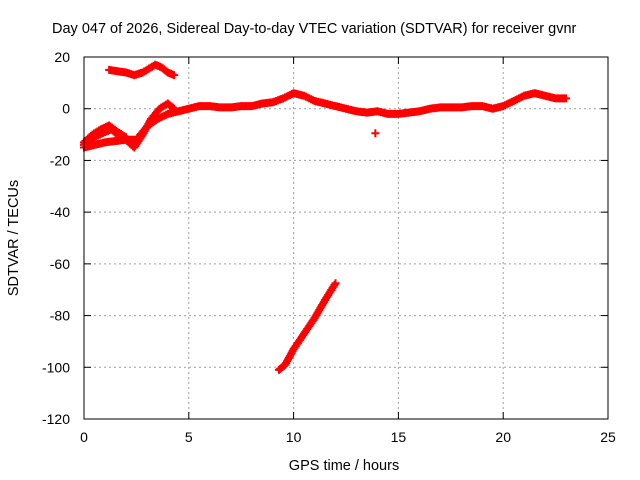 Image resolution: width=640 pixels, height=480 pixels. What do you see at coordinates (189, 437) in the screenshot?
I see `x-tick-label: 5` at bounding box center [189, 437].